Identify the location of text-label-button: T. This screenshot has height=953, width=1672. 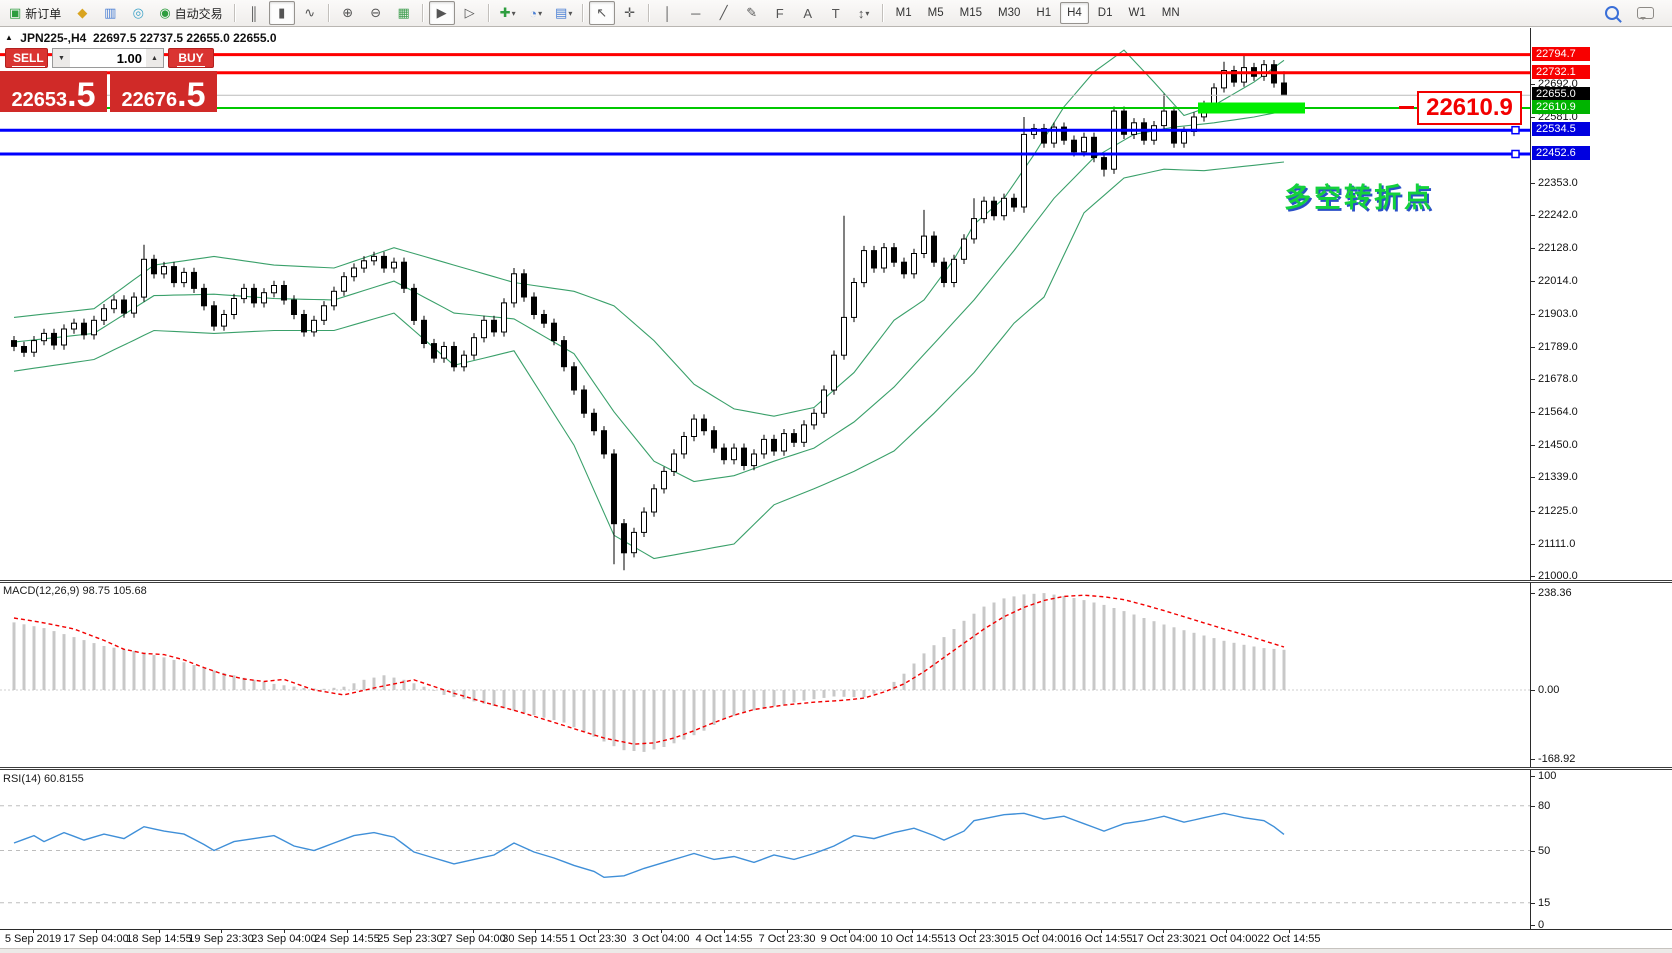
(835, 13).